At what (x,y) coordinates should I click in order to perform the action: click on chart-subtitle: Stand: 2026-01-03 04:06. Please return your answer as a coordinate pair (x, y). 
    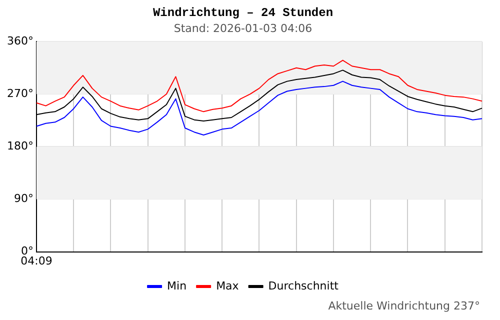
    Looking at the image, I should click on (243, 28).